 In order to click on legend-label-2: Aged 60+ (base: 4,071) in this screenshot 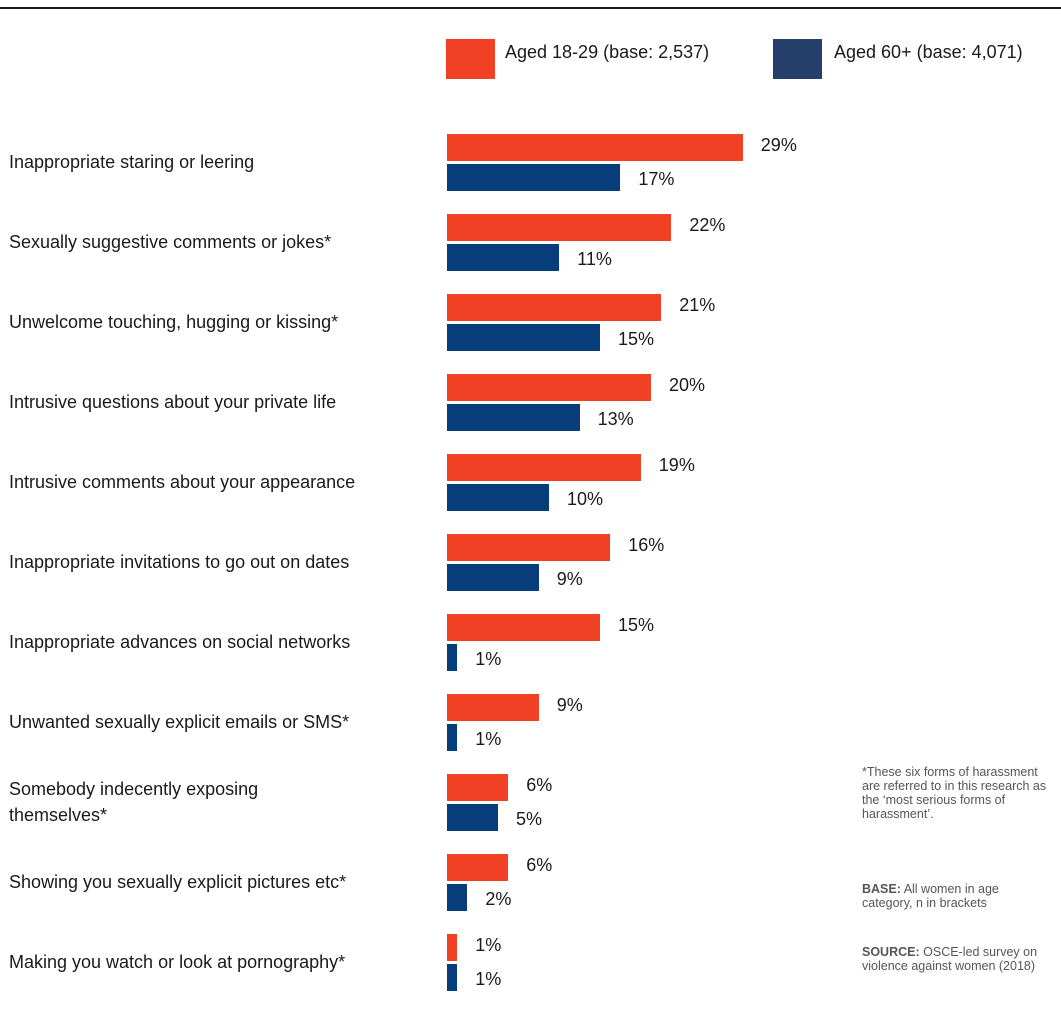, I will do `click(928, 52)`.